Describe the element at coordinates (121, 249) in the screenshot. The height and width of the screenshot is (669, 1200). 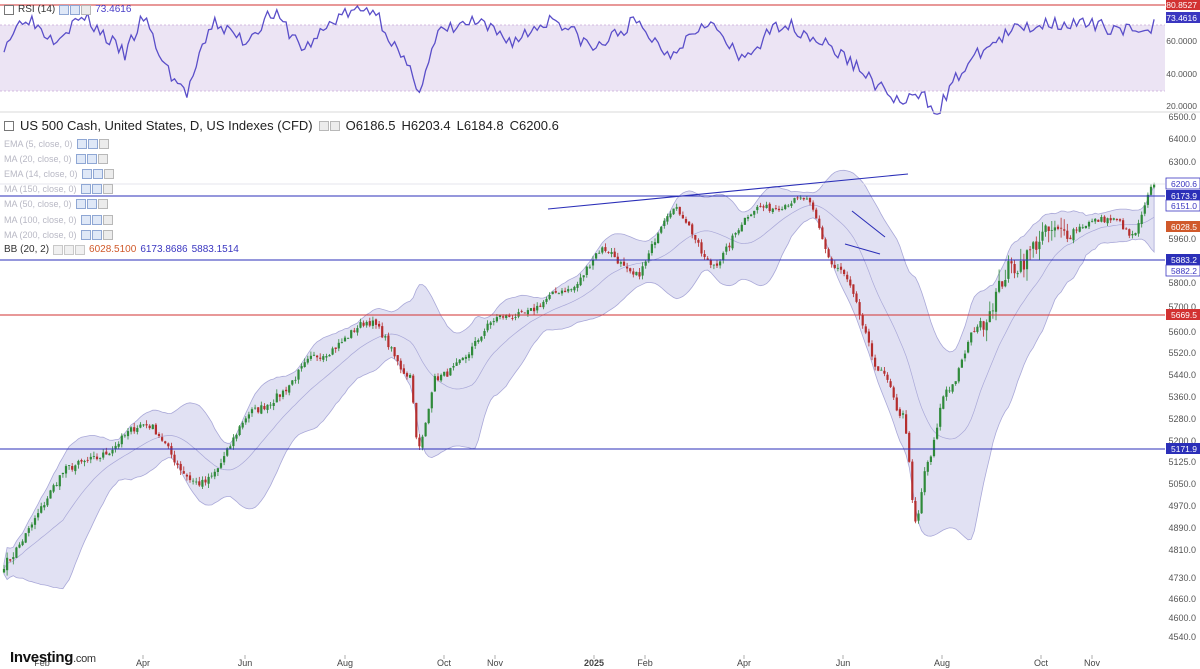
I see `indicator-row: BB (20, 2) 6028.5100 6173.8686 5883.1514` at that location.